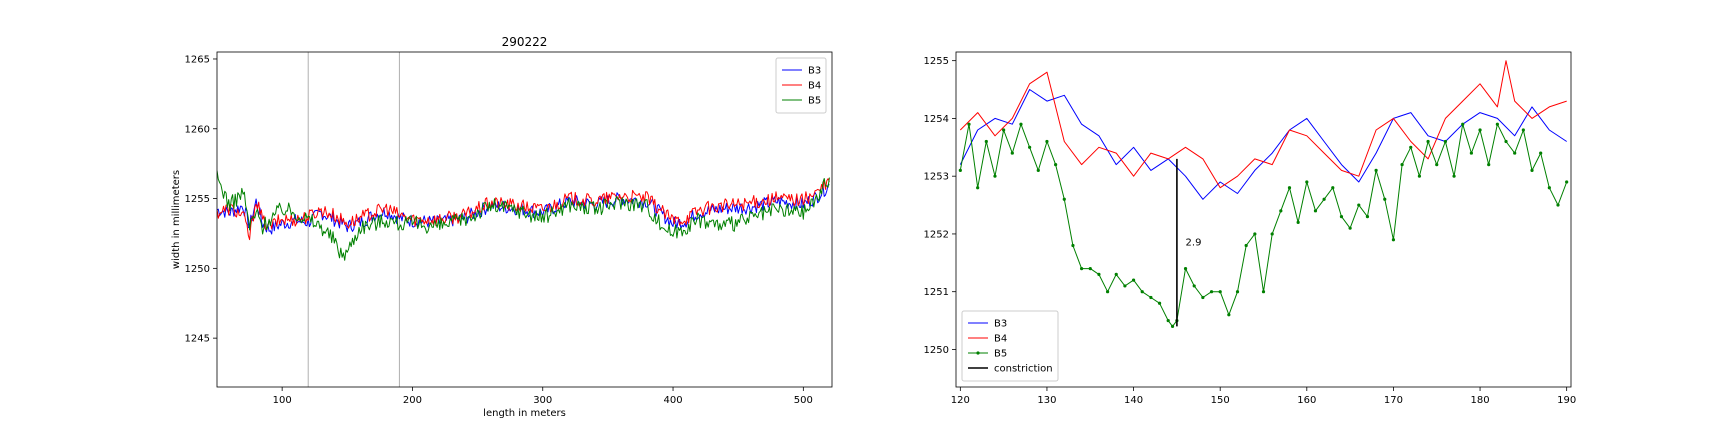 The width and height of the screenshot is (1728, 436). I want to click on left-chart-title: 290222, so click(525, 42).